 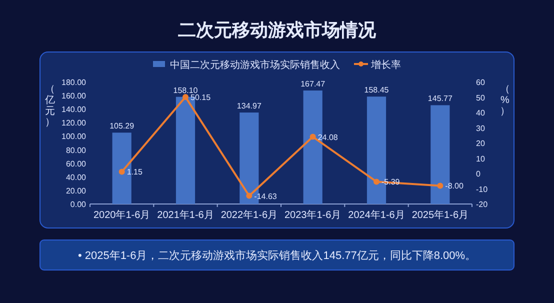 I want to click on data-label: -8.00, so click(x=454, y=186).